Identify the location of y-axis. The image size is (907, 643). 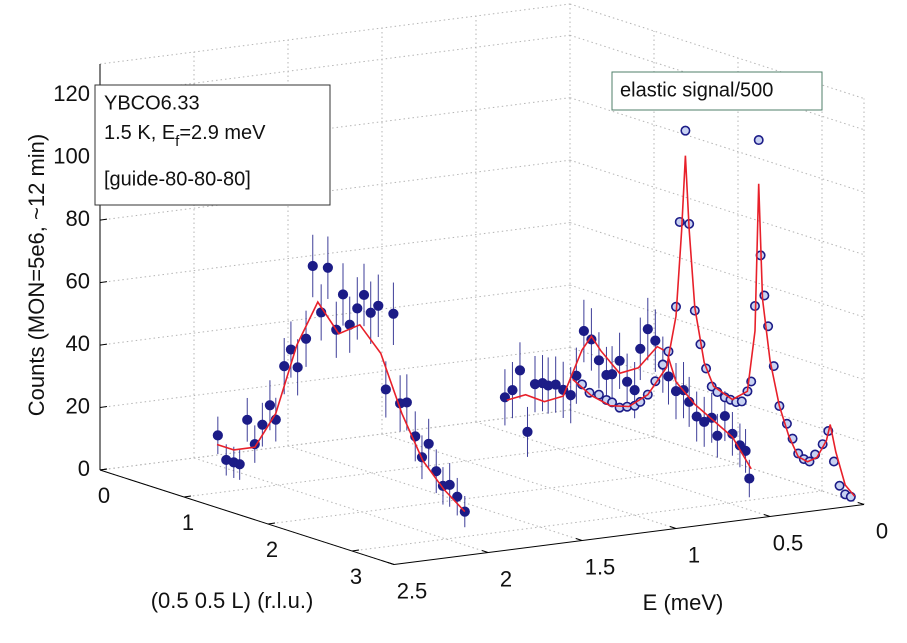
(629, 534).